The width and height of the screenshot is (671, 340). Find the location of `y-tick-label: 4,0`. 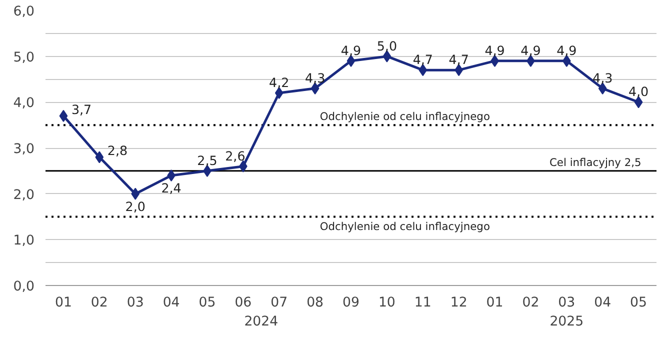

y-tick-label: 4,0 is located at coordinates (24, 104).